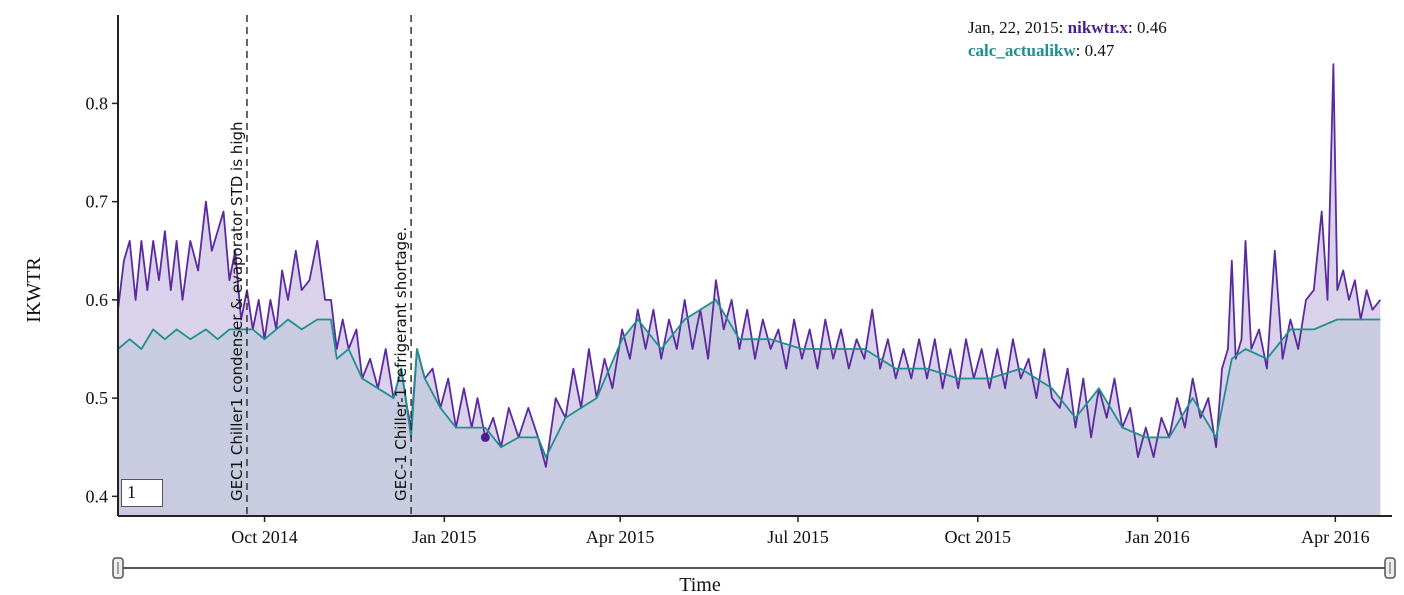 The width and height of the screenshot is (1404, 595). I want to click on x-tick-label: Jan 2015, so click(444, 537).